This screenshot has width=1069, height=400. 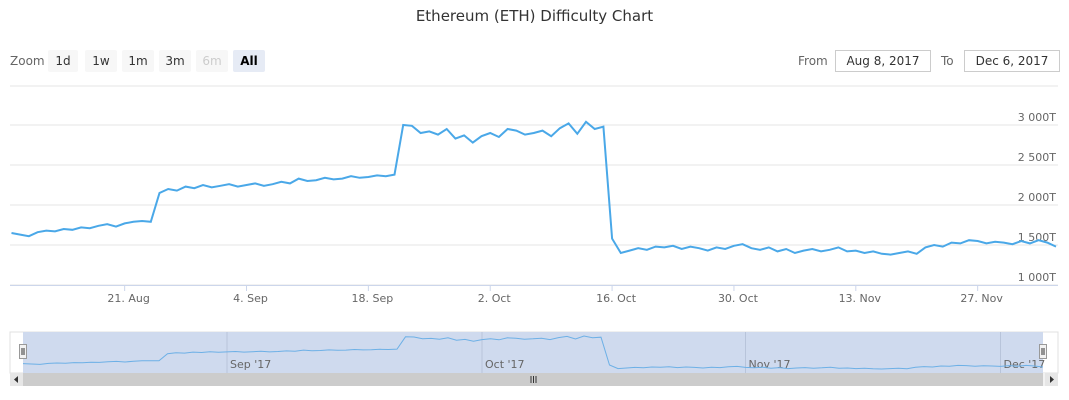 What do you see at coordinates (505, 364) in the screenshot?
I see `navigator-tick-label: Oct '17` at bounding box center [505, 364].